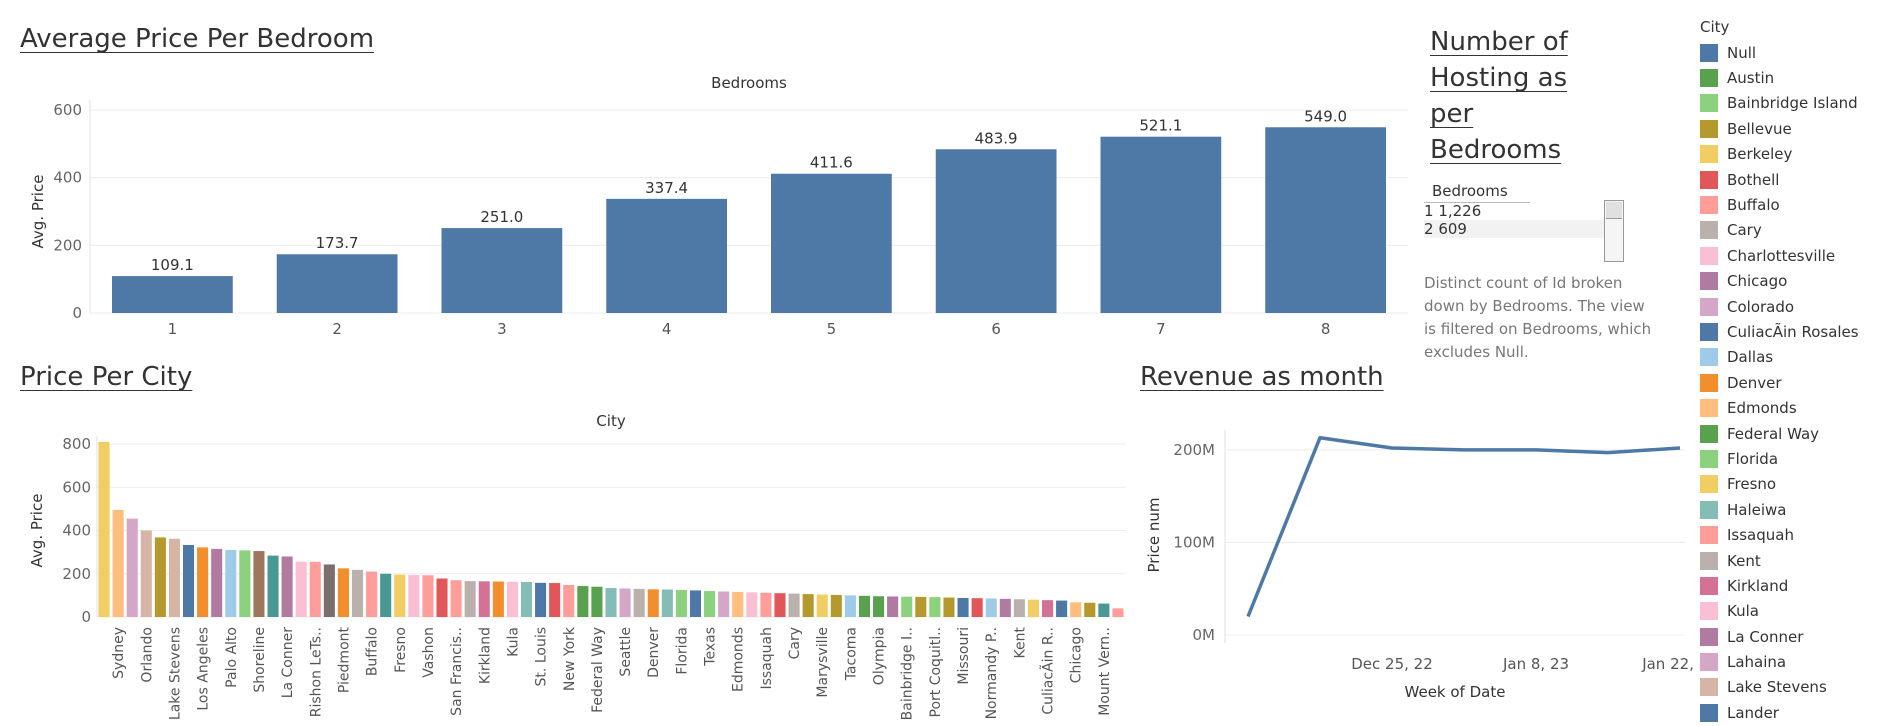  I want to click on legend-label: Bellevue, so click(1759, 128).